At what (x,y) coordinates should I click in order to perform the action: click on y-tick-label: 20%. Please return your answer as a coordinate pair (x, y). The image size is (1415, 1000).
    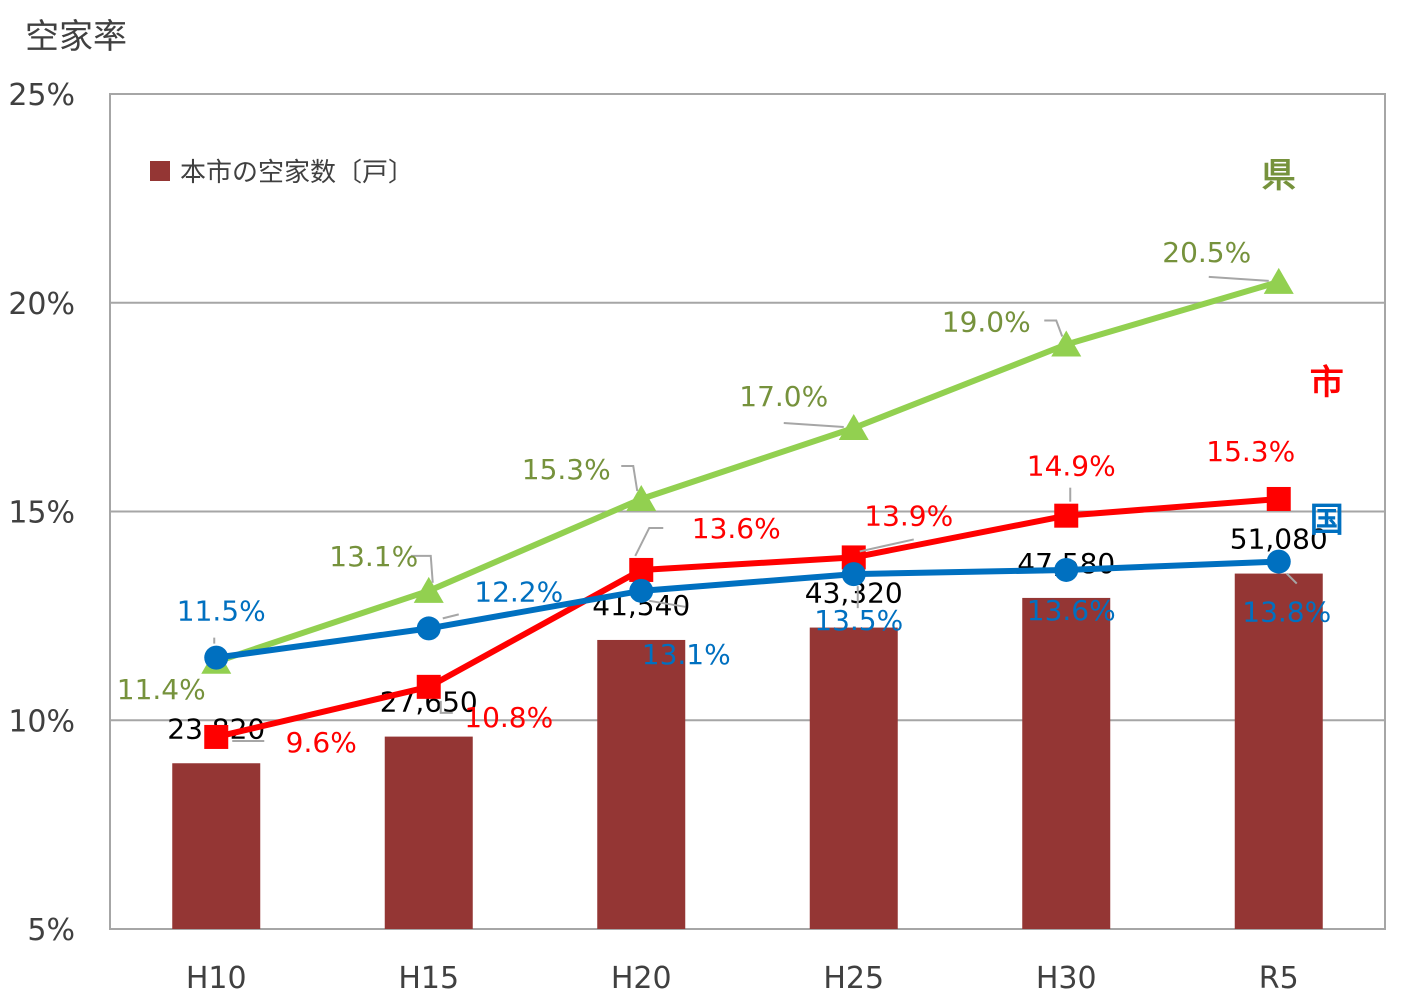
    Looking at the image, I should click on (41, 304).